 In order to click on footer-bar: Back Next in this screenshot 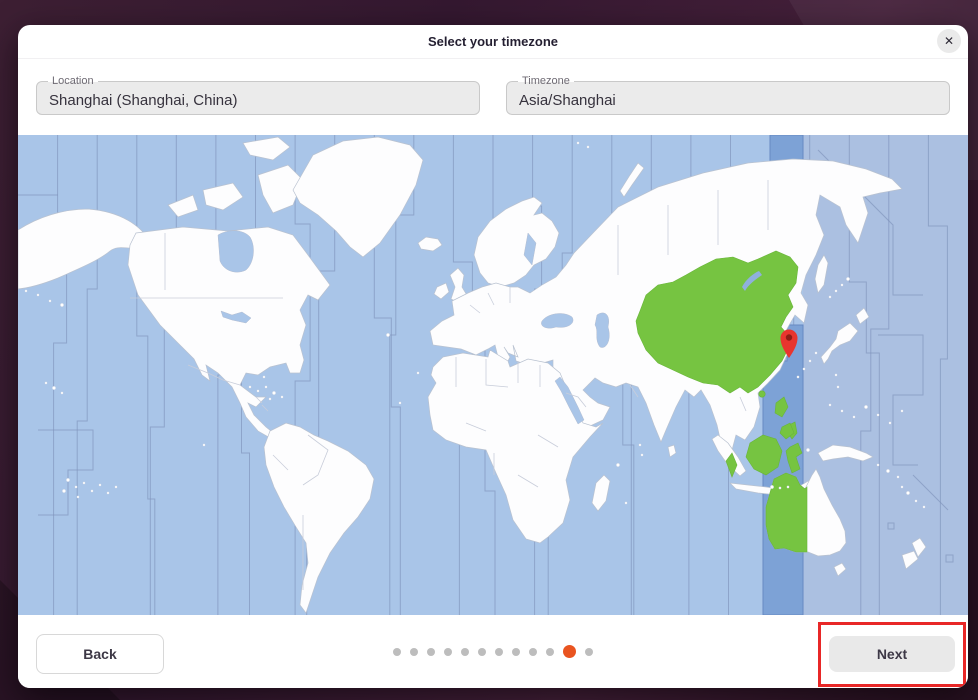, I will do `click(493, 651)`.